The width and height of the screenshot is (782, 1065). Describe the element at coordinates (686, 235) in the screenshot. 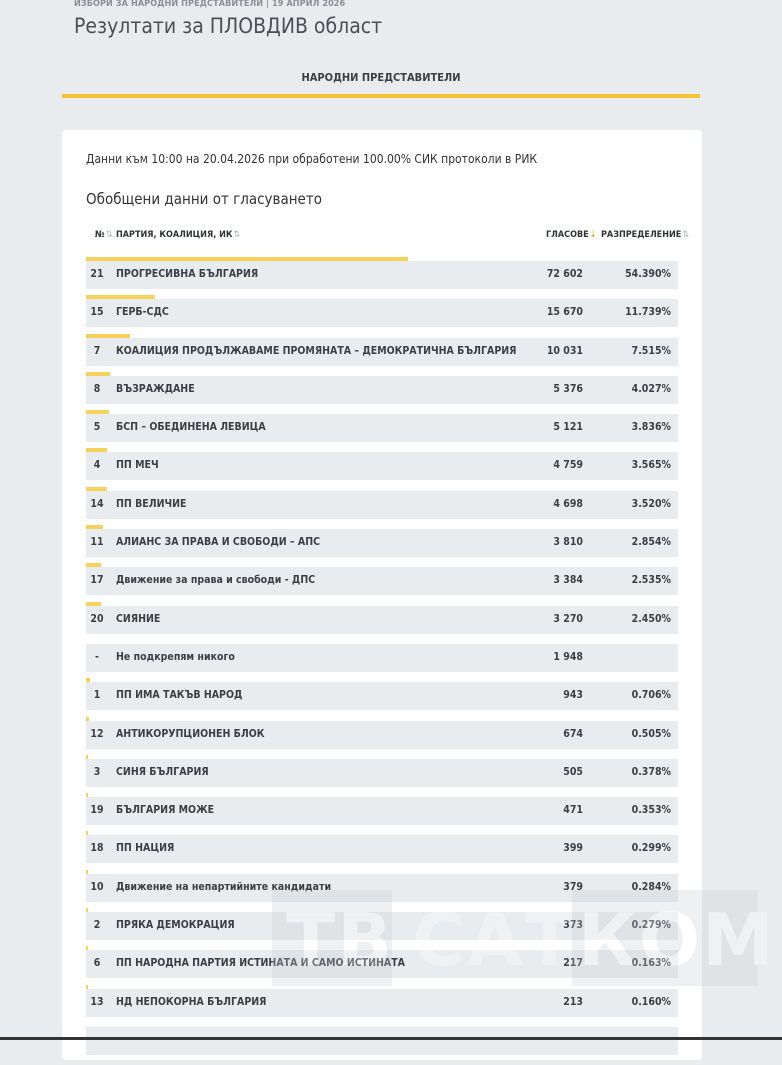

I see `sort-icon: ⇅` at that location.